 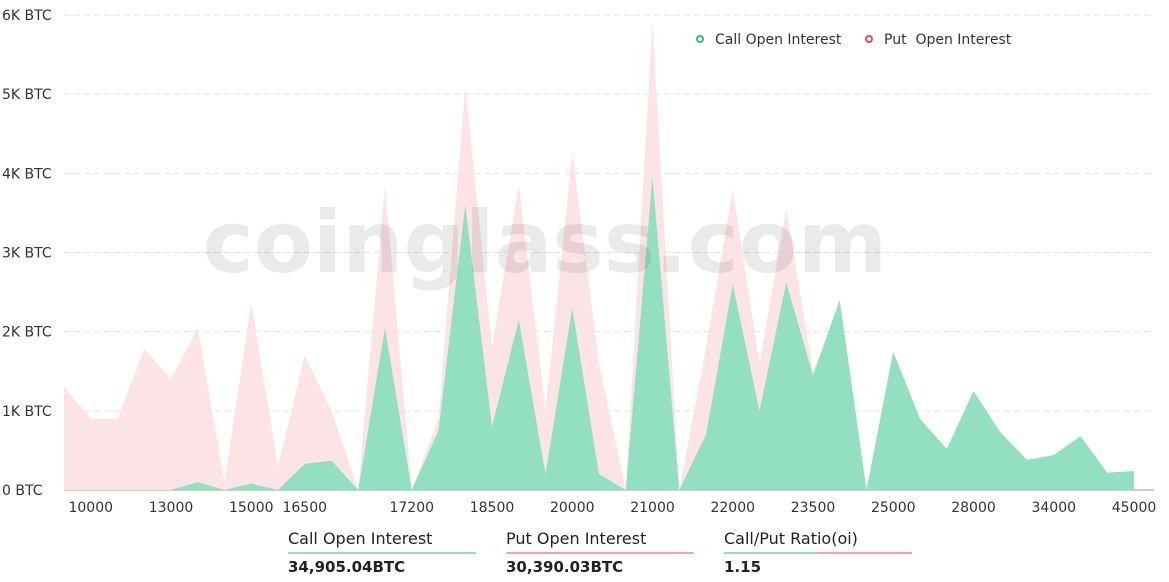 I want to click on x-tick-label: 18500, so click(x=492, y=508).